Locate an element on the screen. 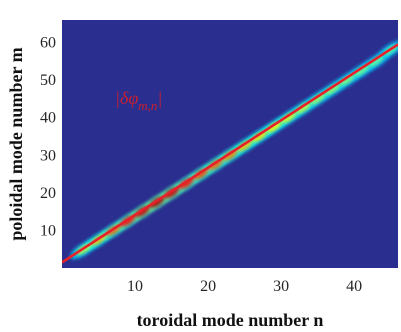 The image size is (401, 332). y-axis-ticks: 10 20 30 40 50 60 is located at coordinates (48, 137).